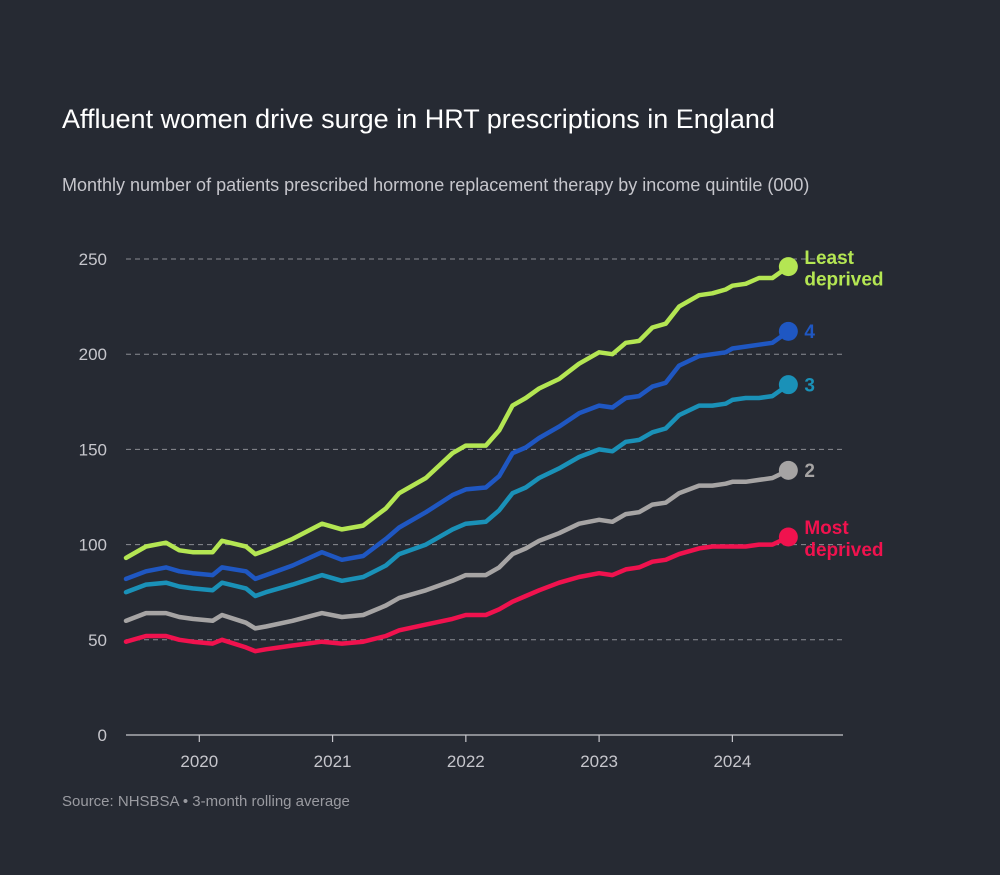 The height and width of the screenshot is (875, 1000). I want to click on y-tick-label-150: 150, so click(93, 449).